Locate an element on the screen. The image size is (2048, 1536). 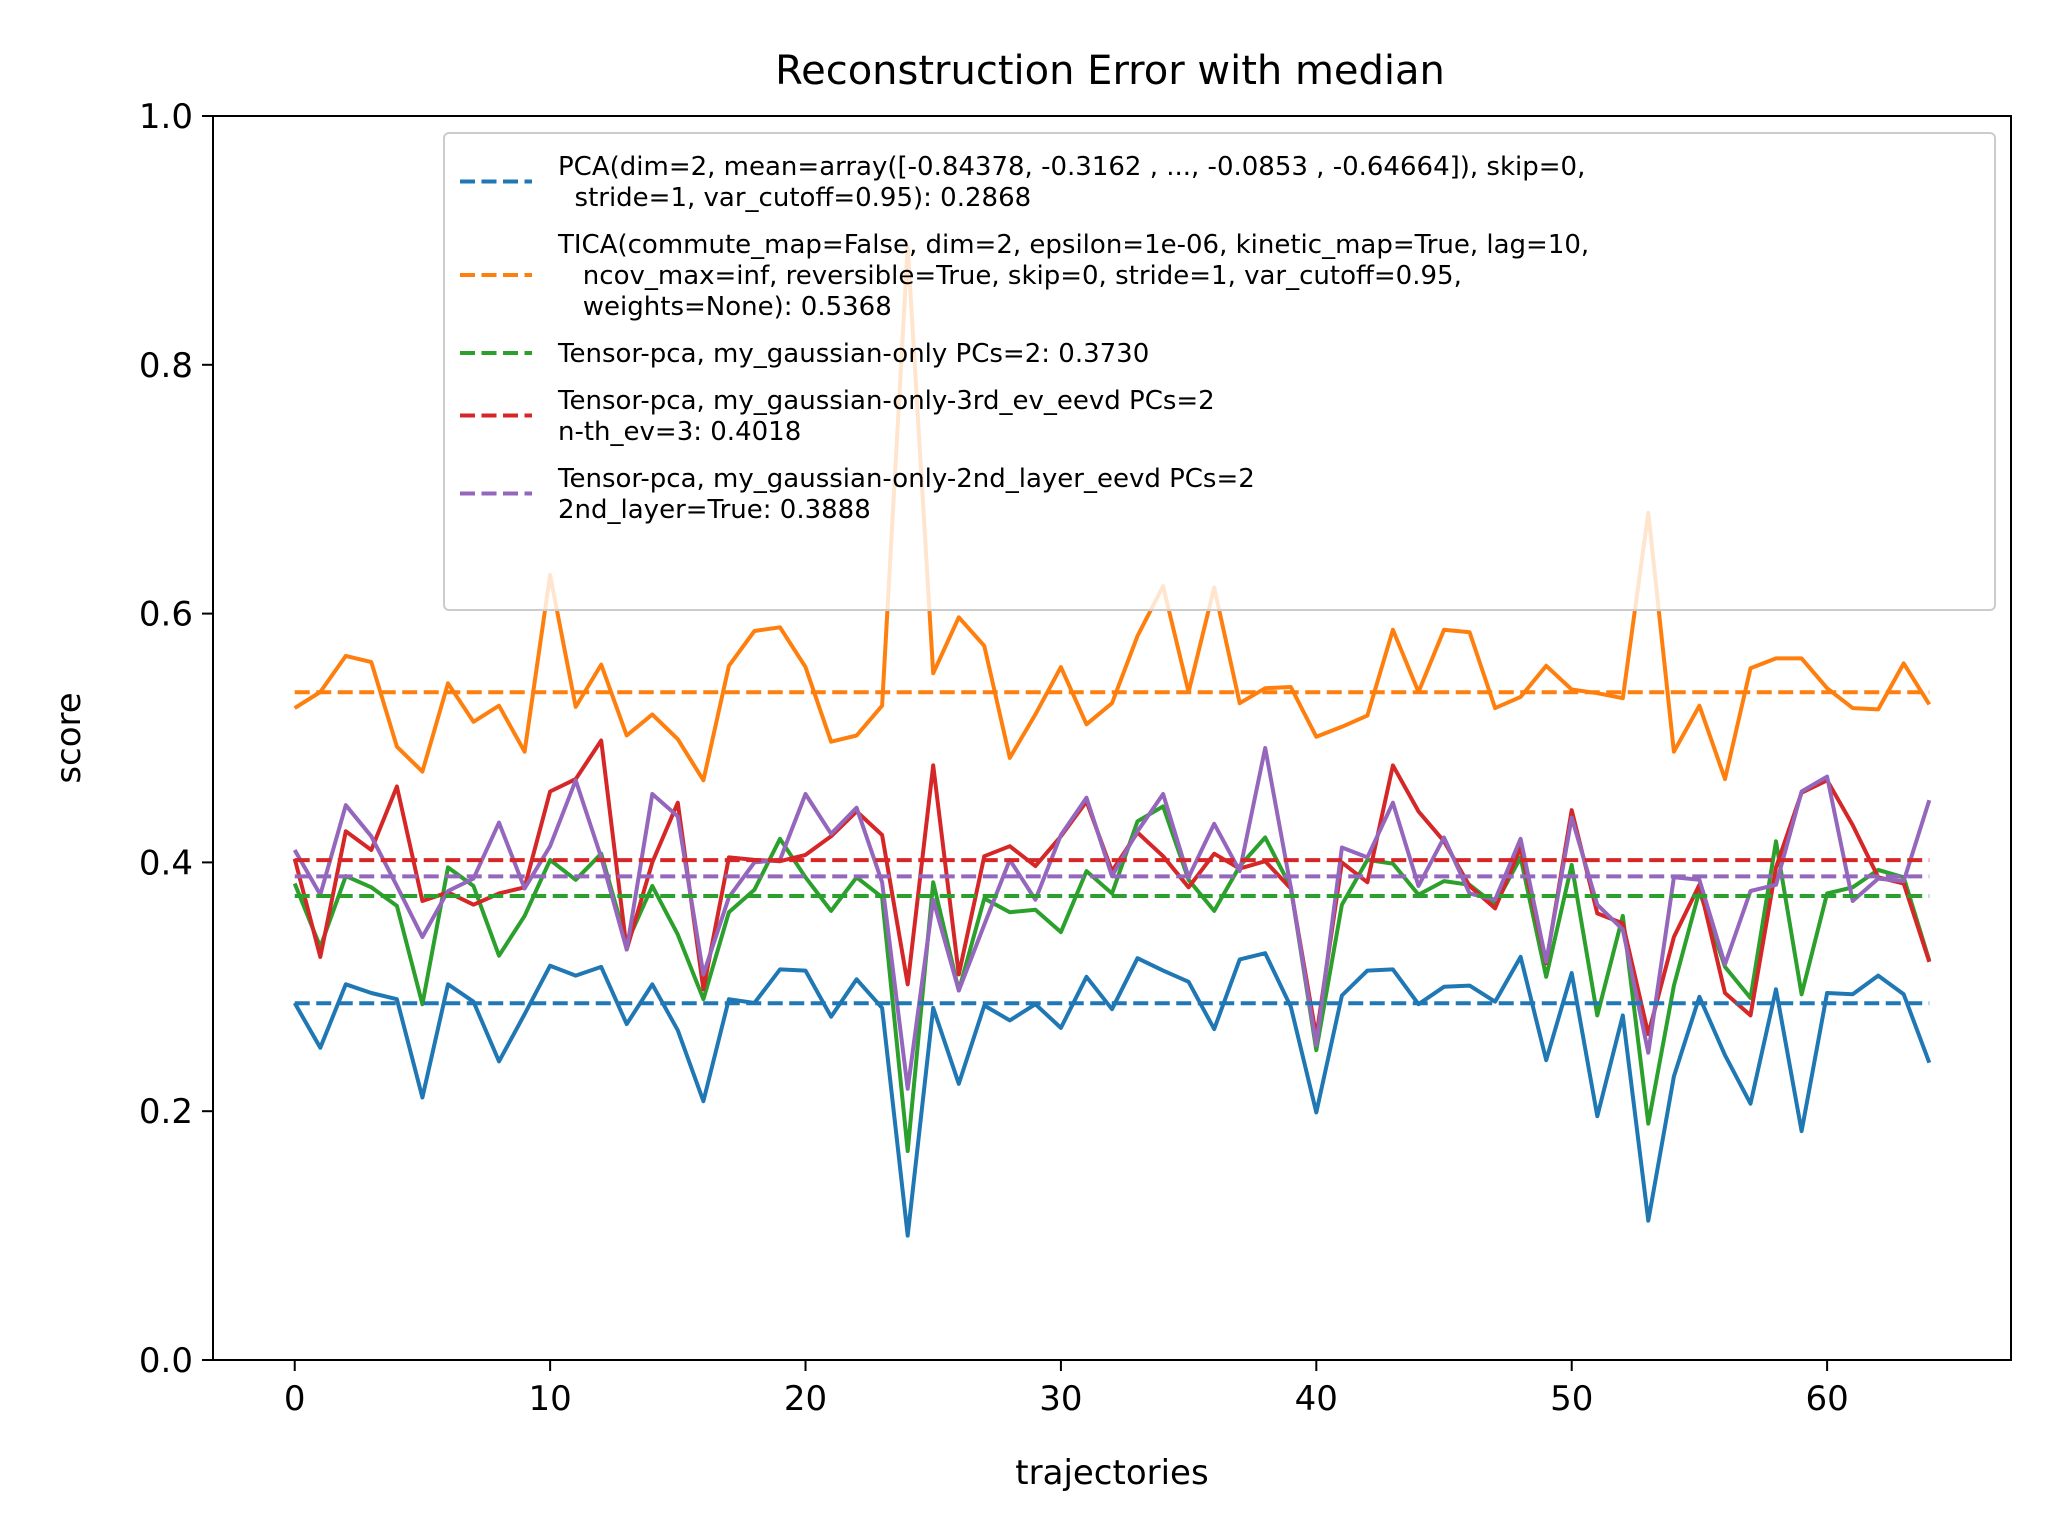
x-tick-label: 40 is located at coordinates (1316, 1399).